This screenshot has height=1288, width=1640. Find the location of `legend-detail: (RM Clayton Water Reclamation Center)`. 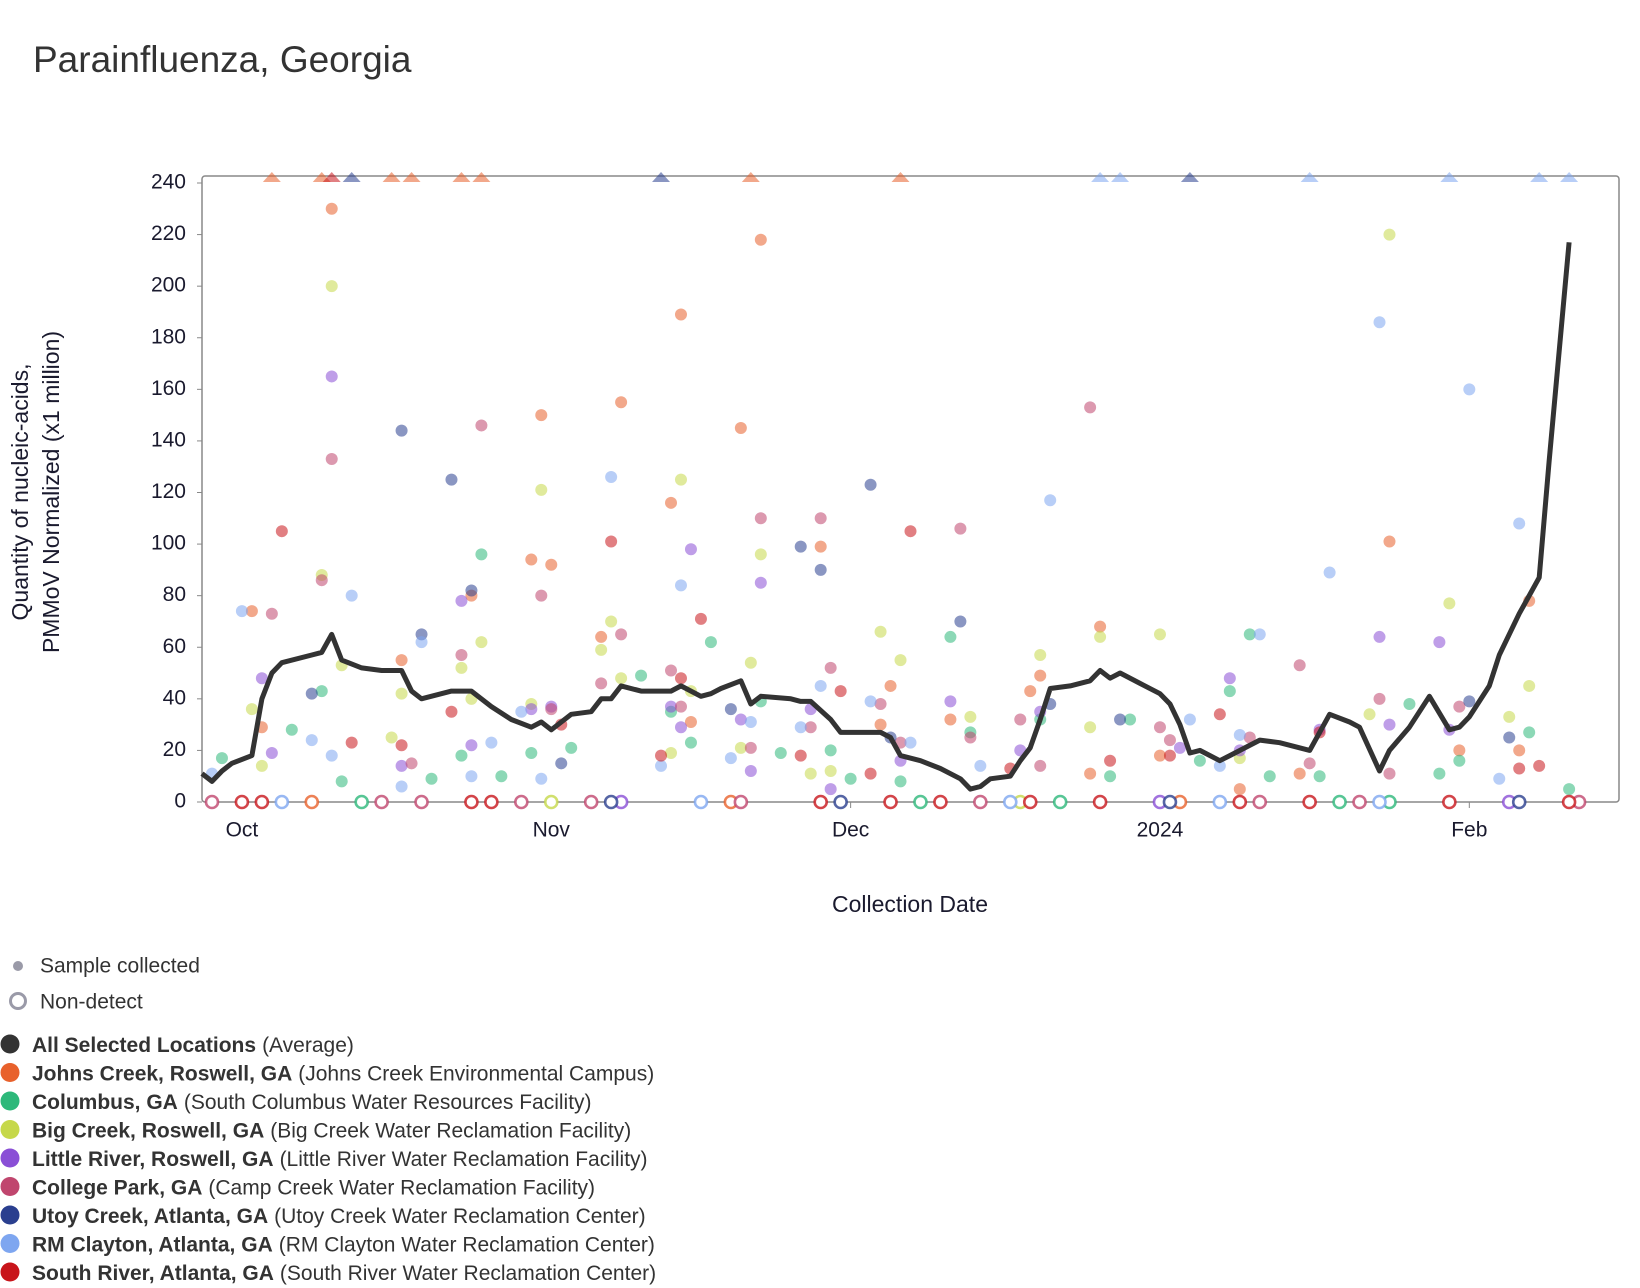

legend-detail: (RM Clayton Water Reclamation Center) is located at coordinates (467, 1244).